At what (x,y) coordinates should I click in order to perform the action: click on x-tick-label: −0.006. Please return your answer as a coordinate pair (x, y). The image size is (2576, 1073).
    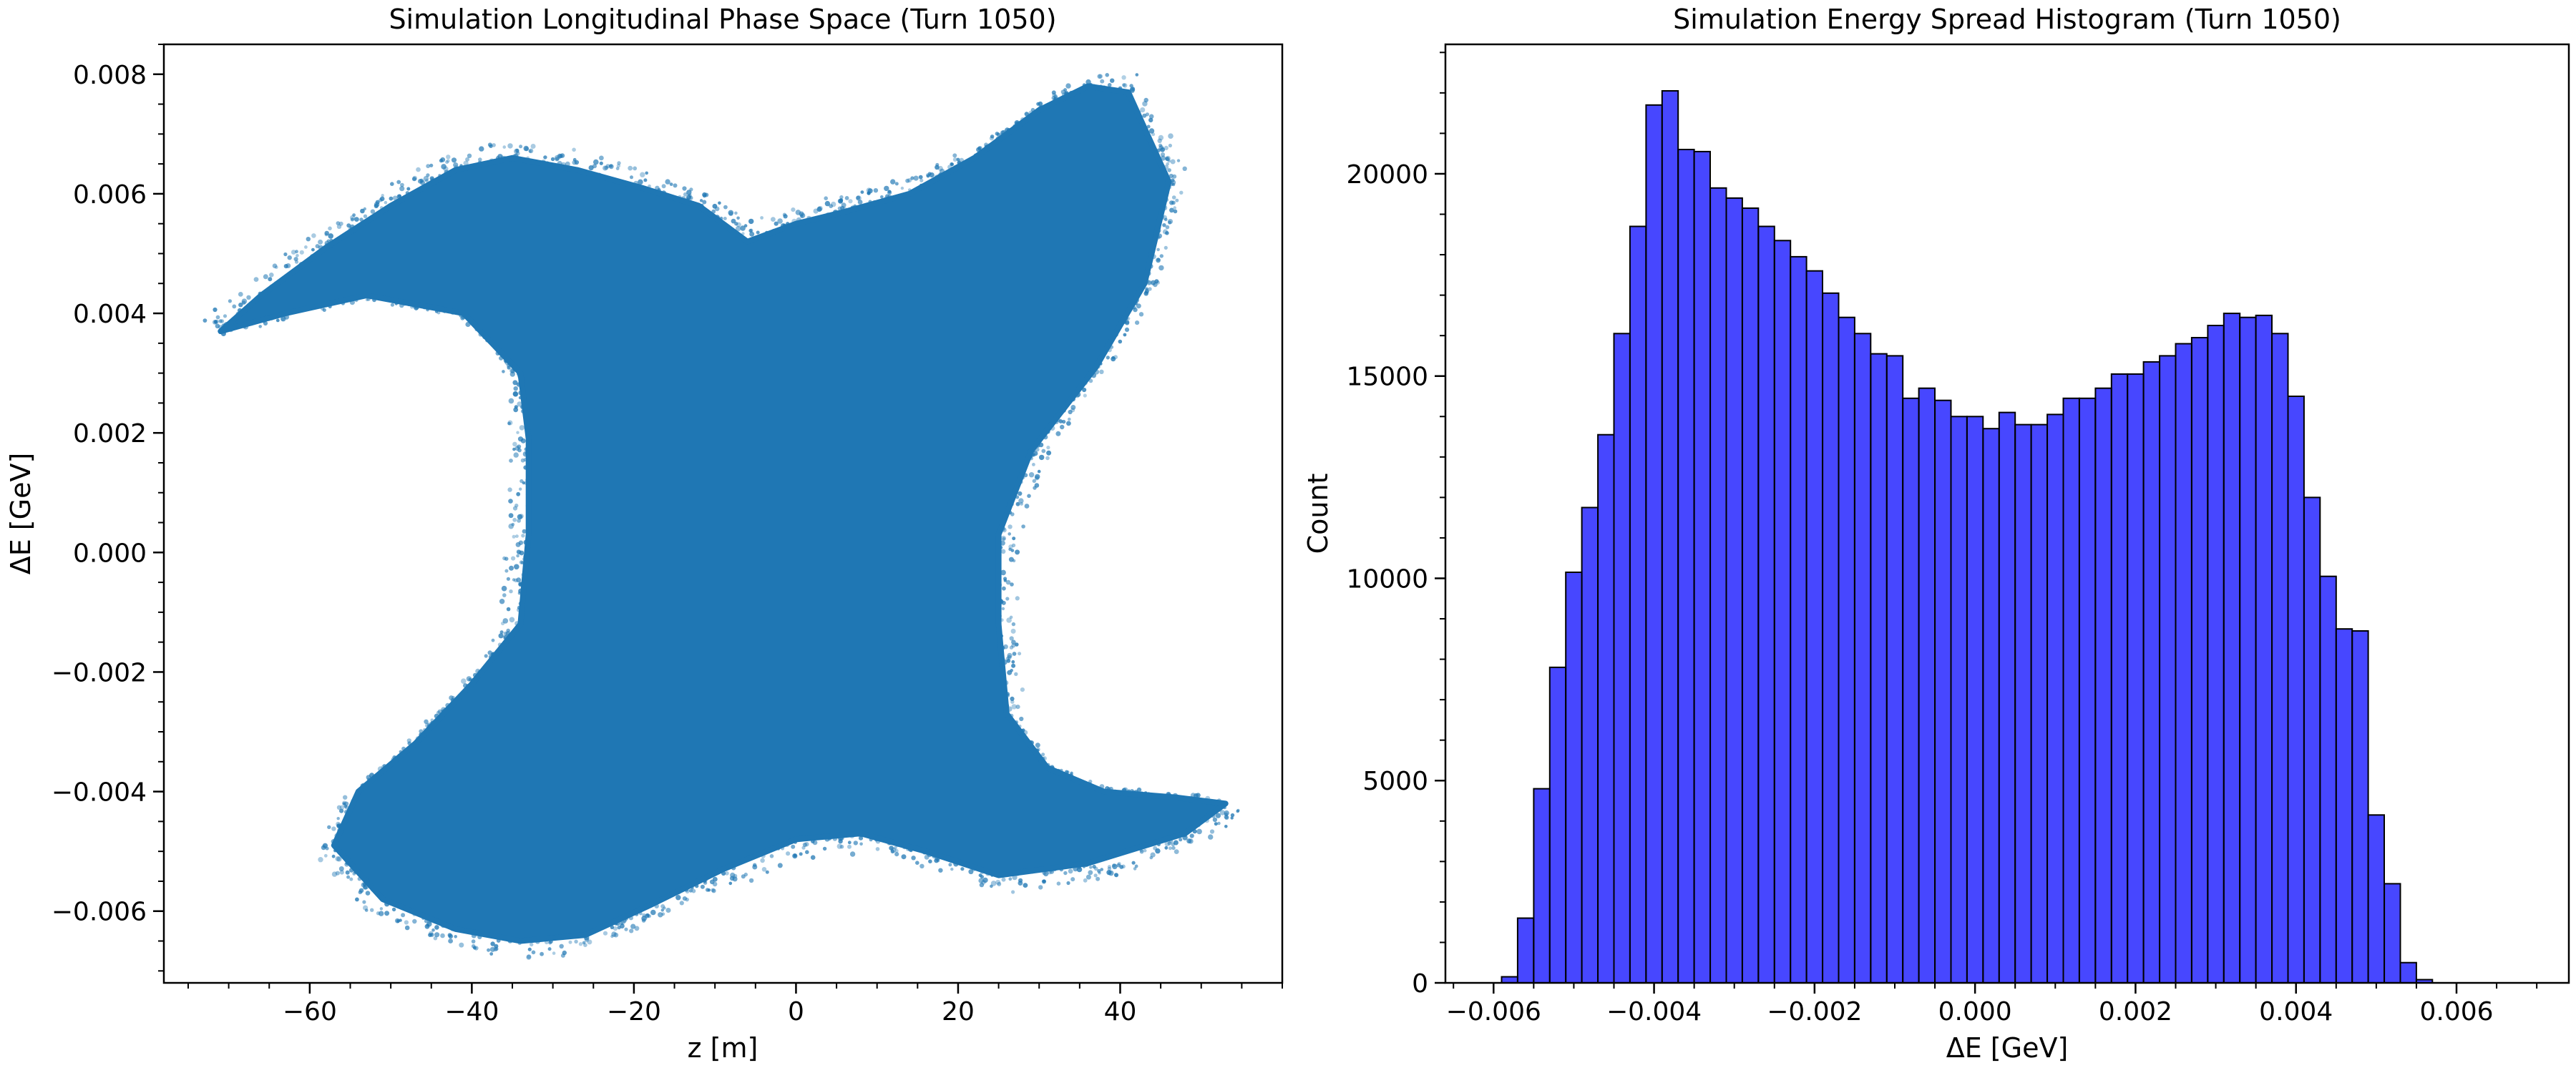
    Looking at the image, I should click on (1493, 1012).